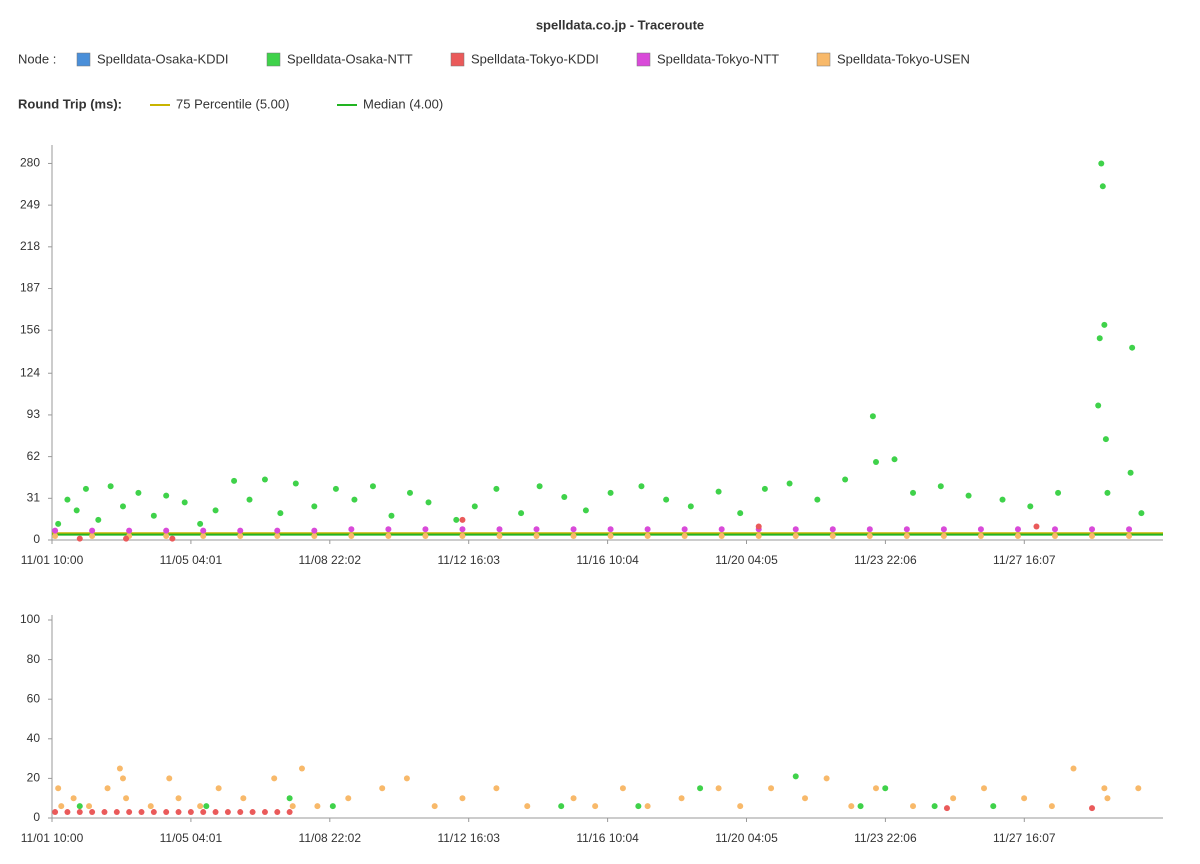 This screenshot has width=1200, height=864. Describe the element at coordinates (350, 58) in the screenshot. I see `legend-label: Spelldata-Osaka-NTT` at that location.